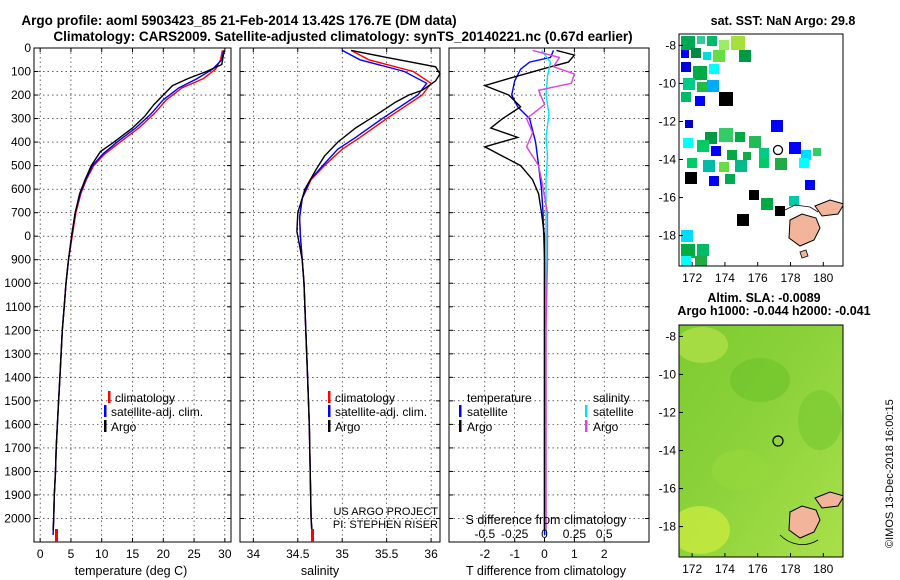 The image size is (900, 580). I want to click on s-difference-ticks: -0.5 -0.25 0 0.25 0.5, so click(543, 534).